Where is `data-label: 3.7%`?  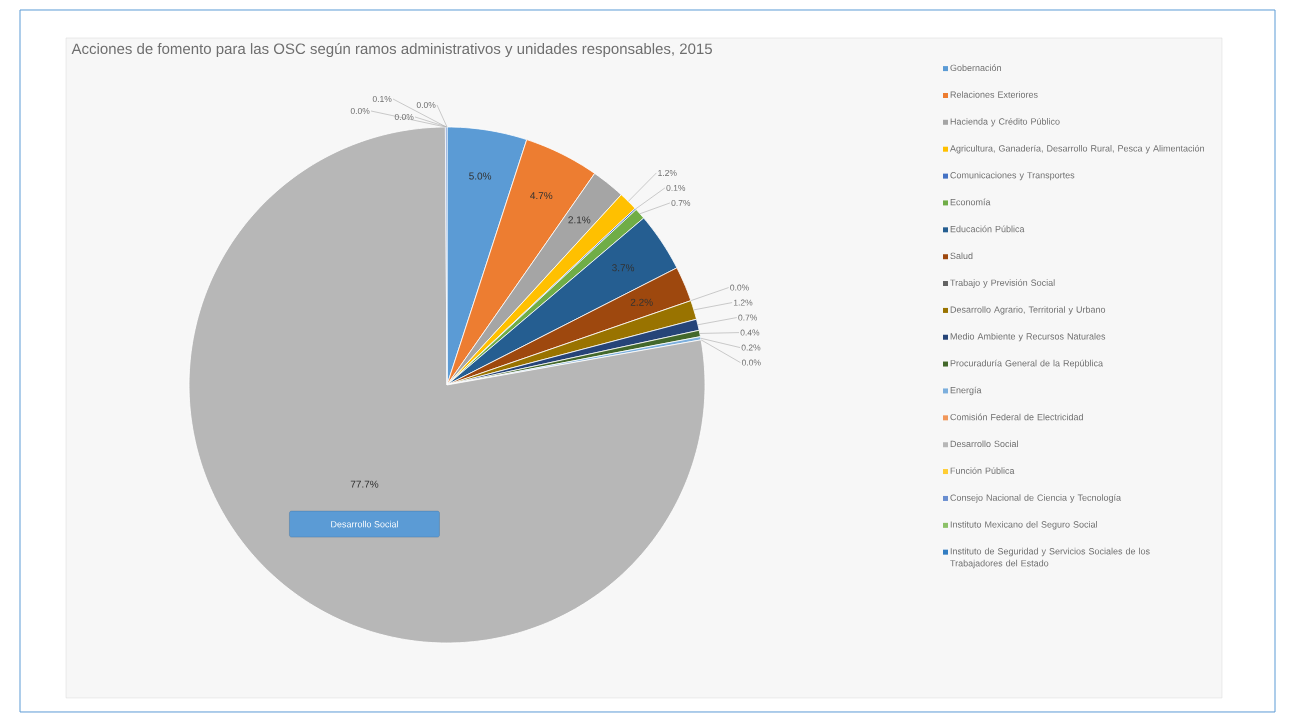 data-label: 3.7% is located at coordinates (623, 268).